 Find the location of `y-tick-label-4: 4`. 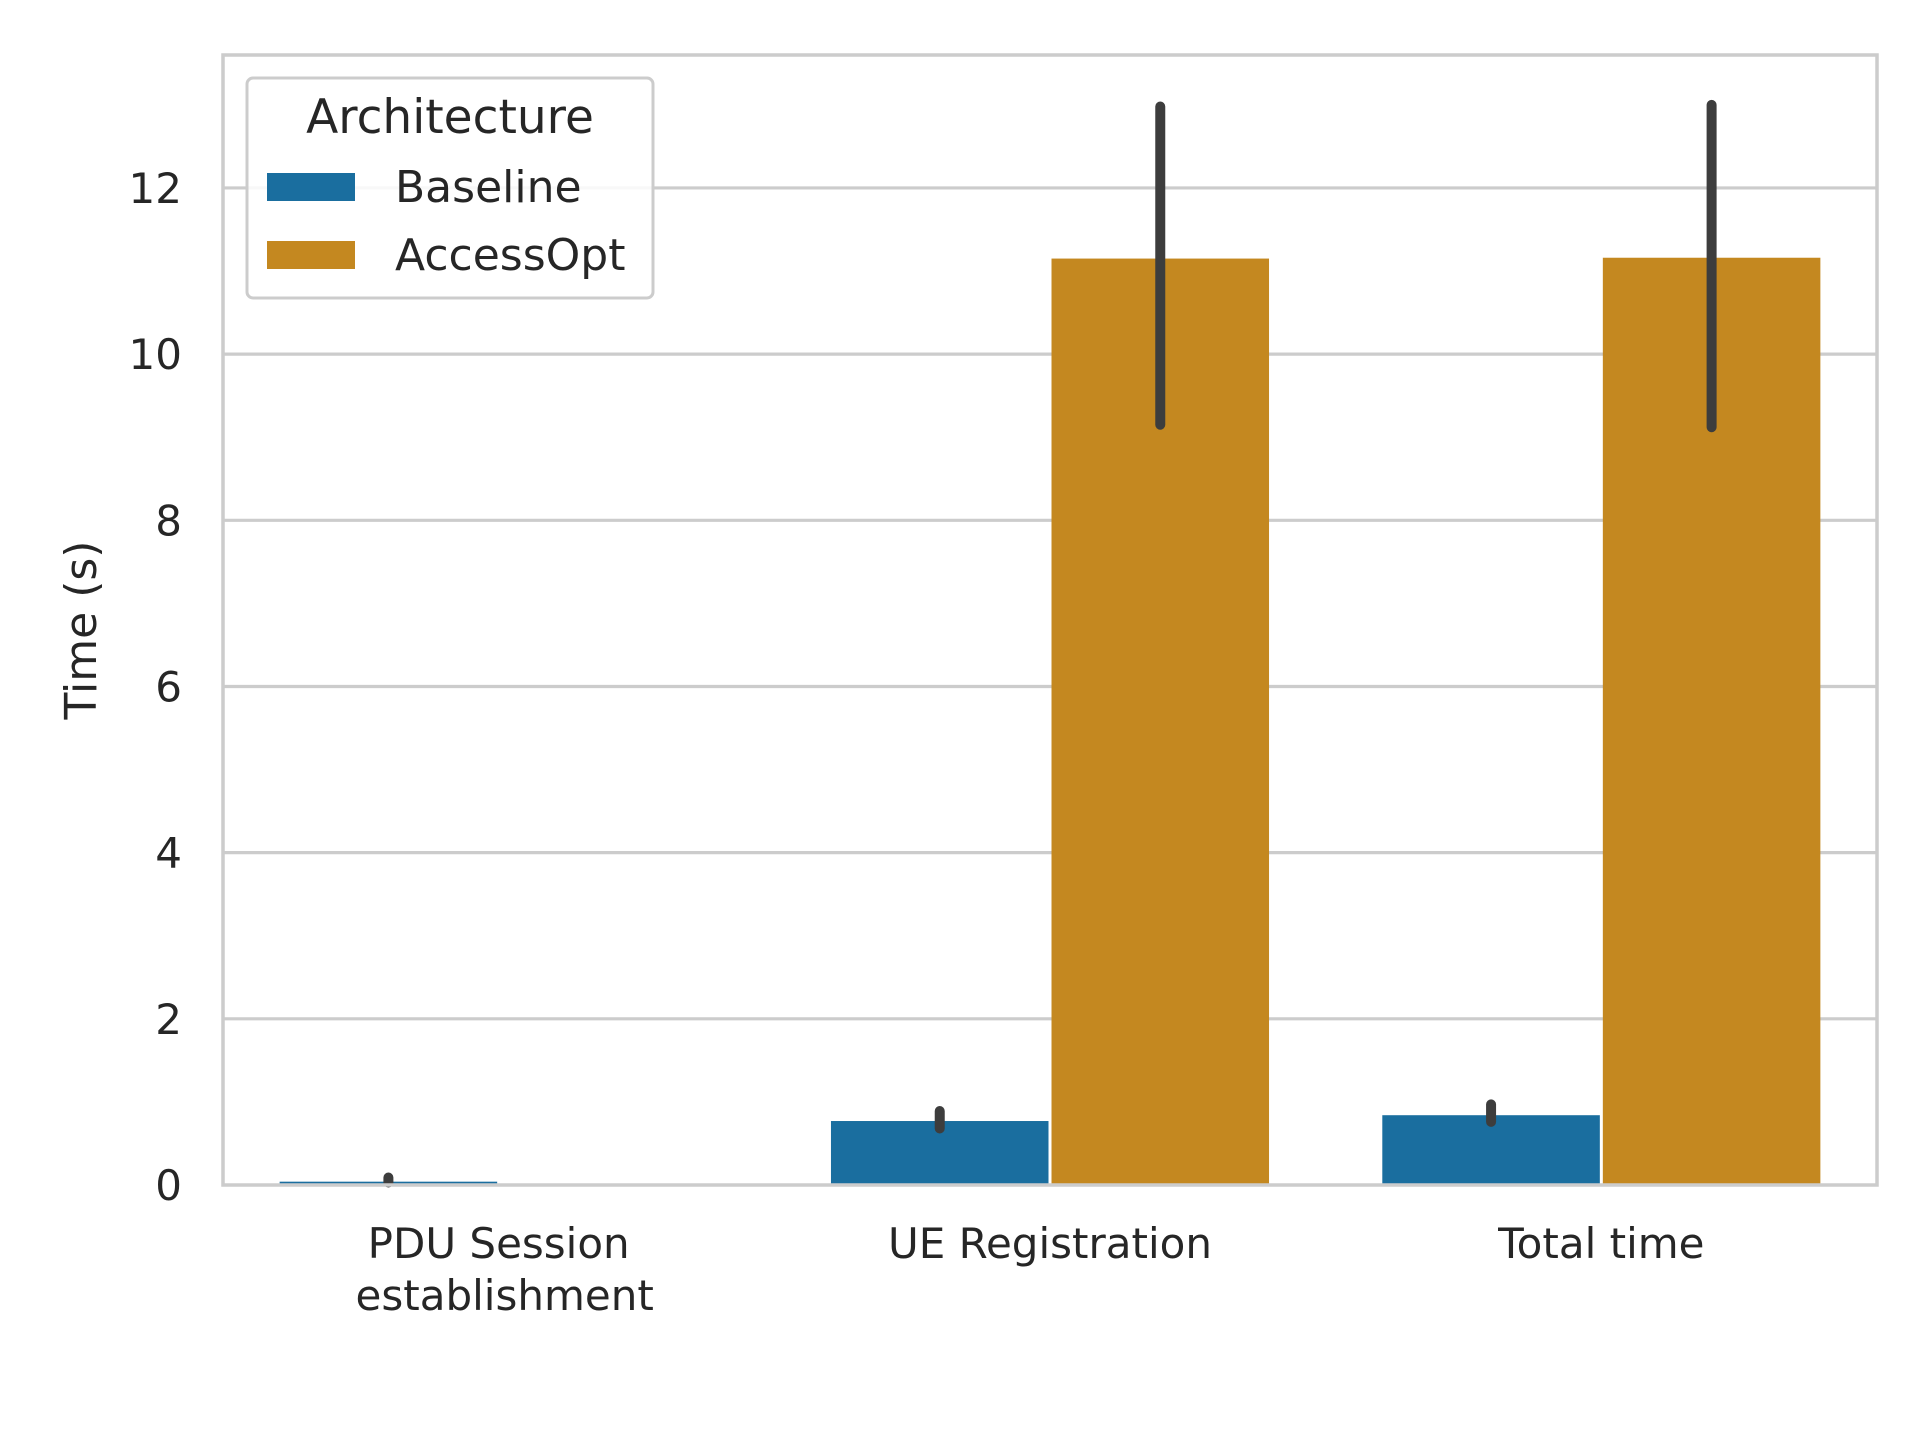

y-tick-label-4: 4 is located at coordinates (168, 853).